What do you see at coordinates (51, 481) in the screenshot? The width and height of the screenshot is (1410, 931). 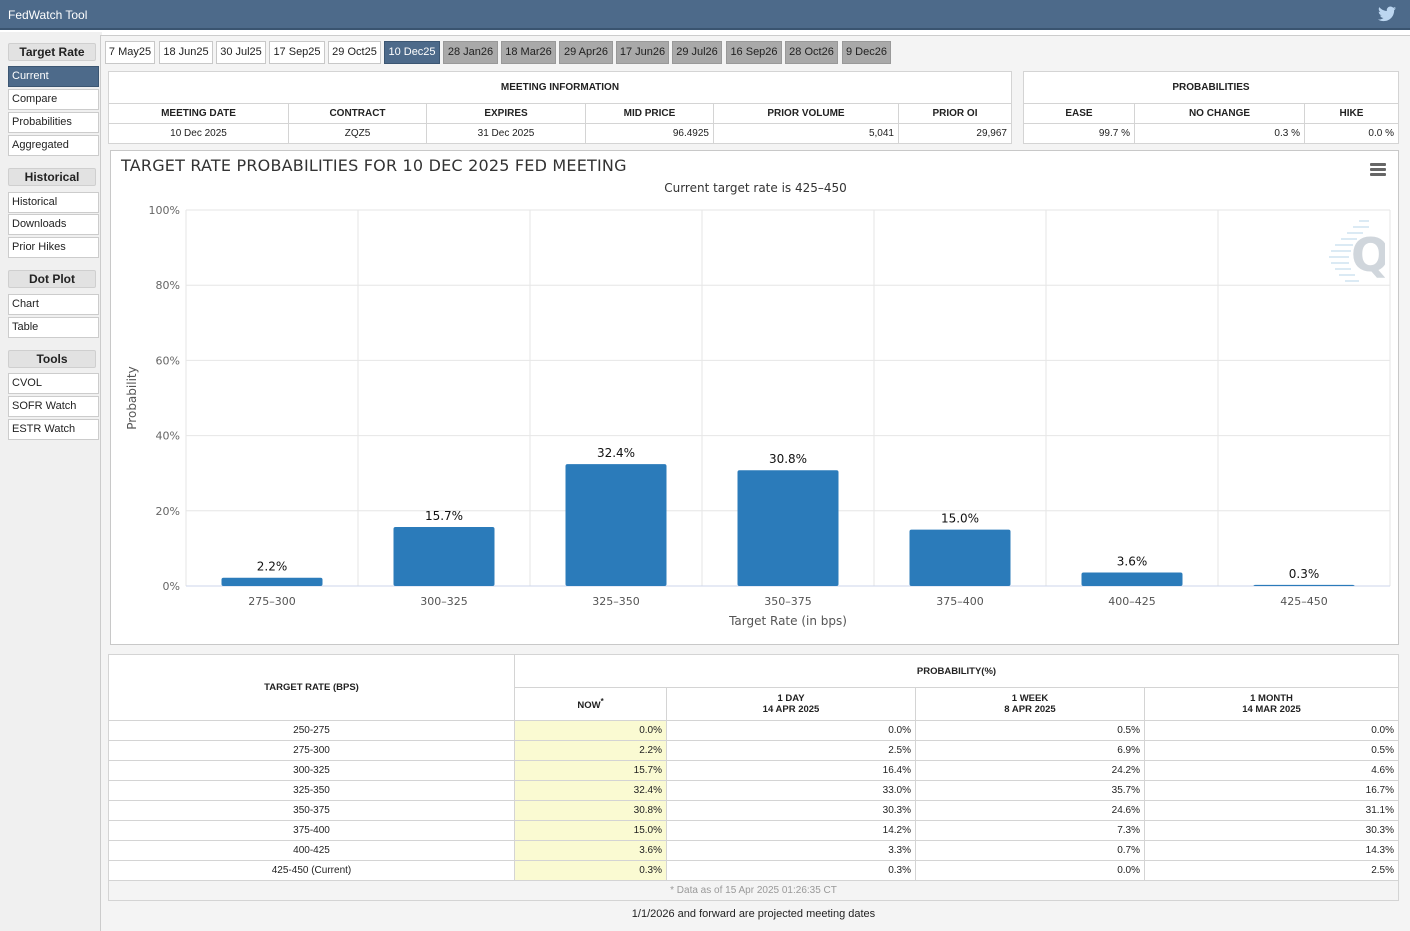 I see `left-sidebar` at bounding box center [51, 481].